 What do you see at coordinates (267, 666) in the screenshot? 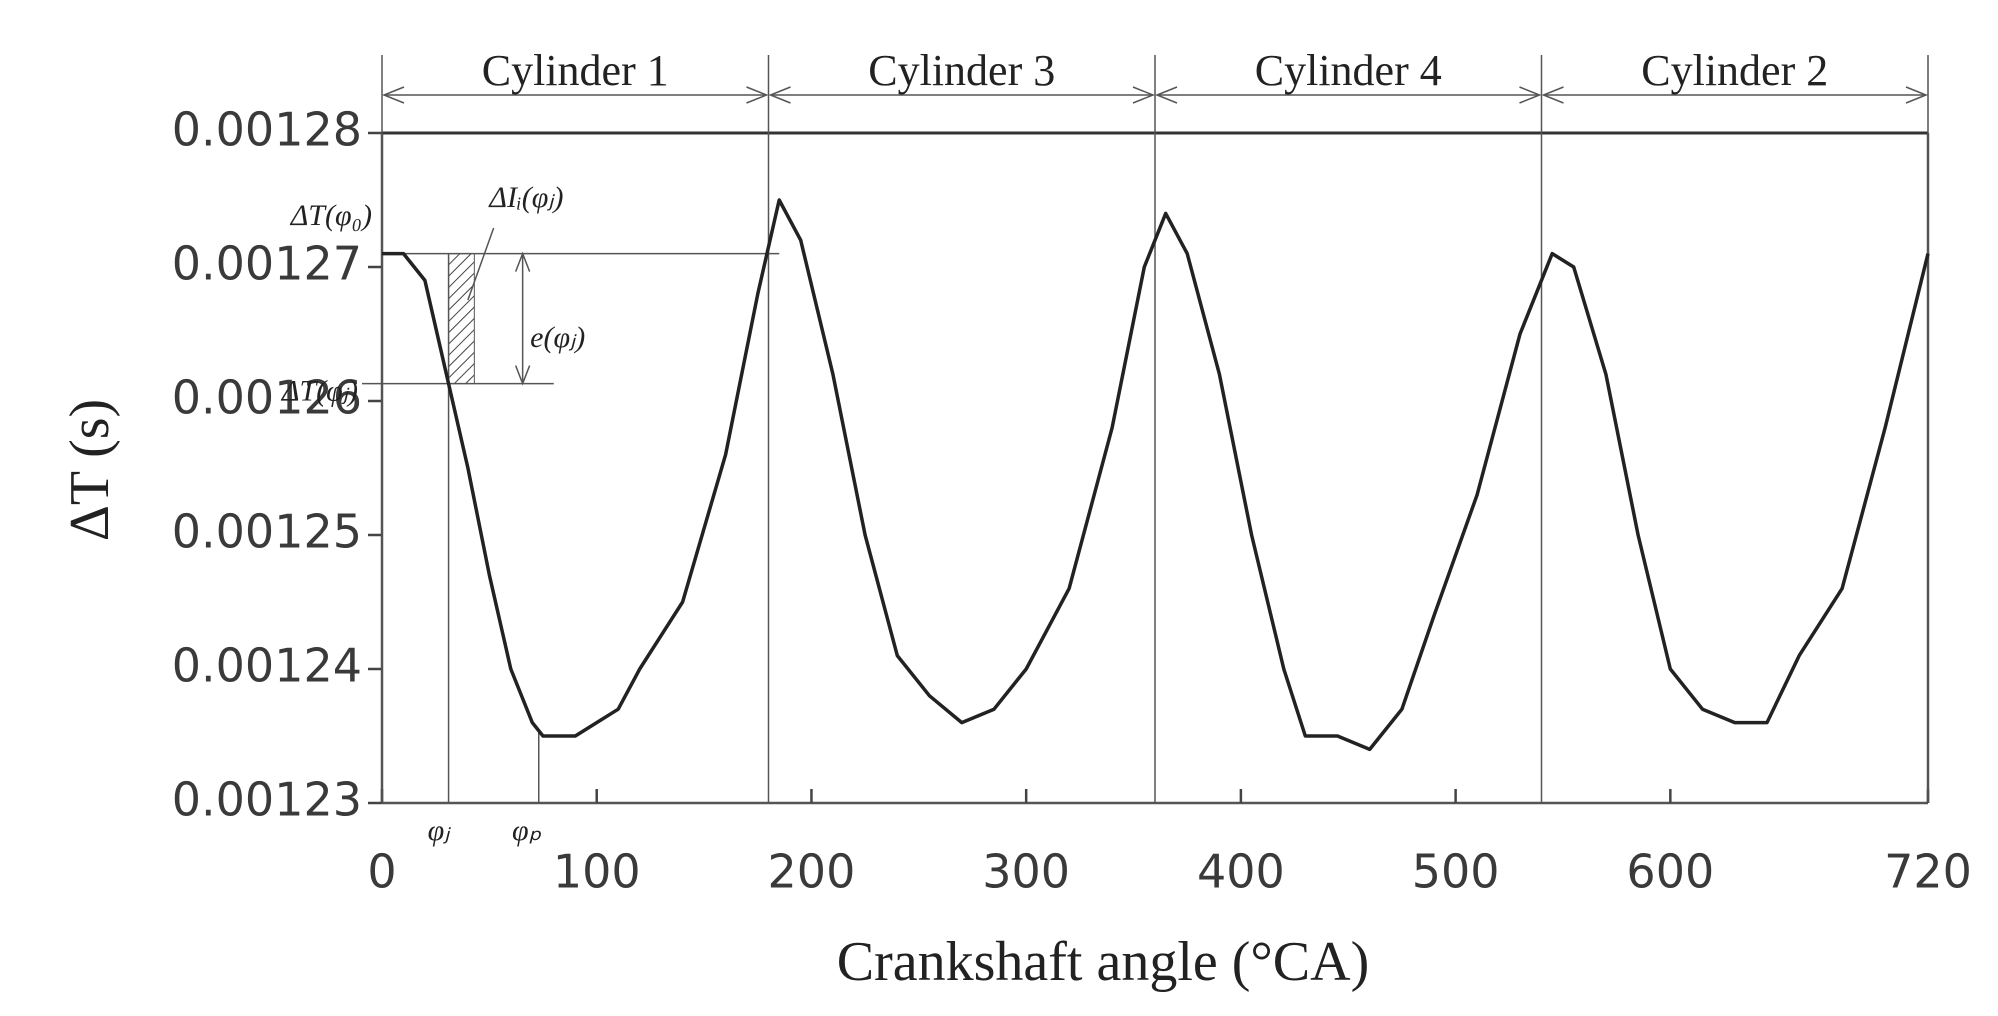
I see `y-tick-label: 0.00124` at bounding box center [267, 666].